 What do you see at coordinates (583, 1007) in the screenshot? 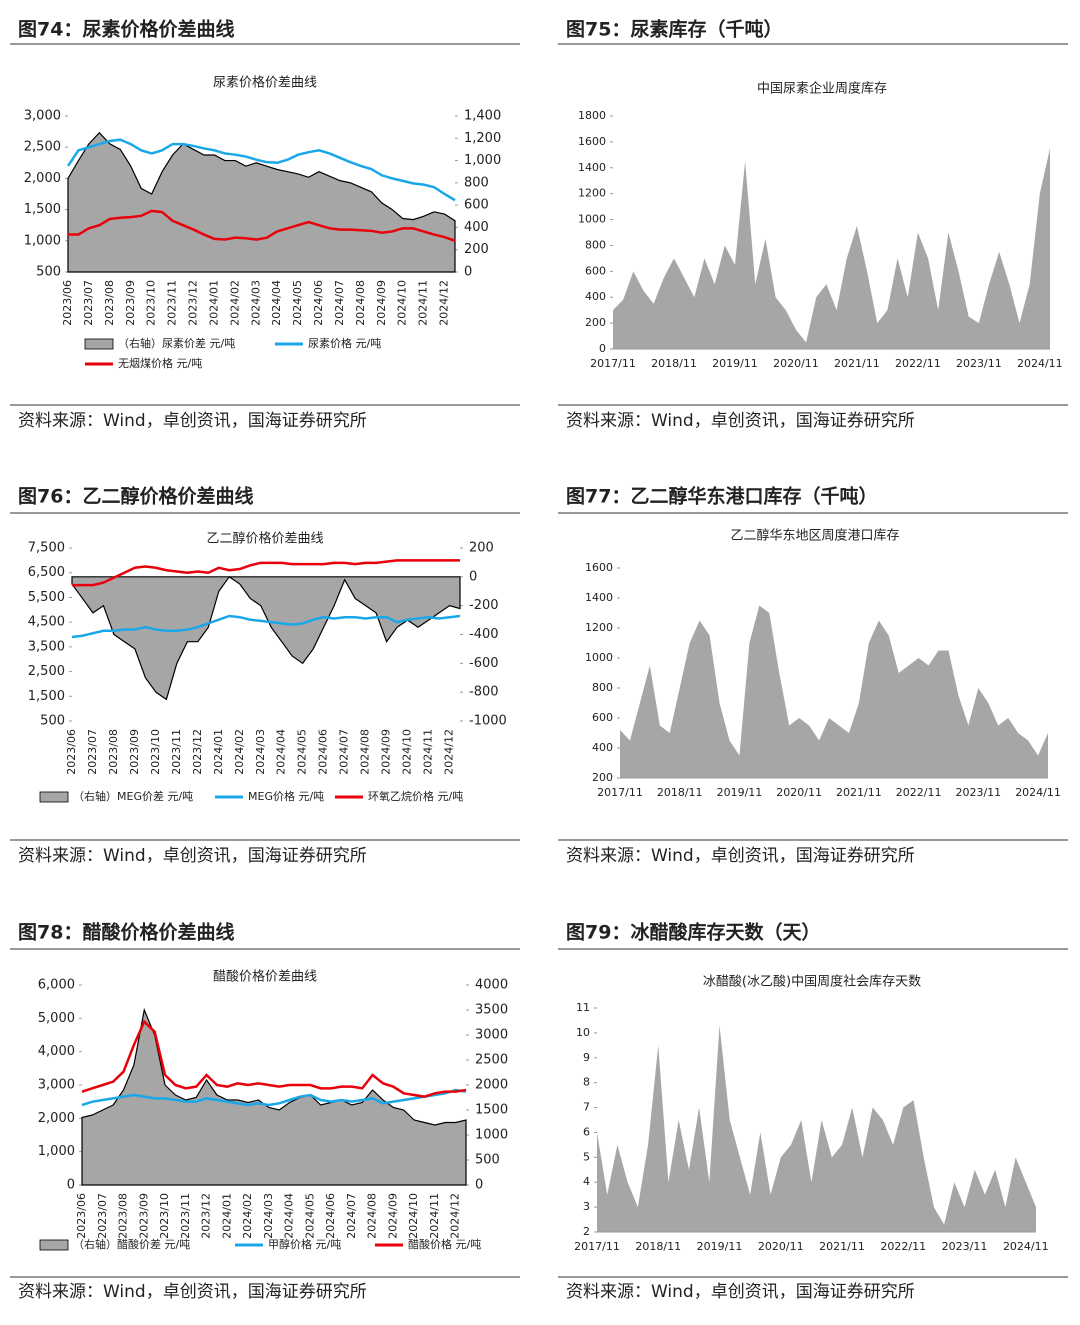
I see `y-tick-label: 11` at bounding box center [583, 1007].